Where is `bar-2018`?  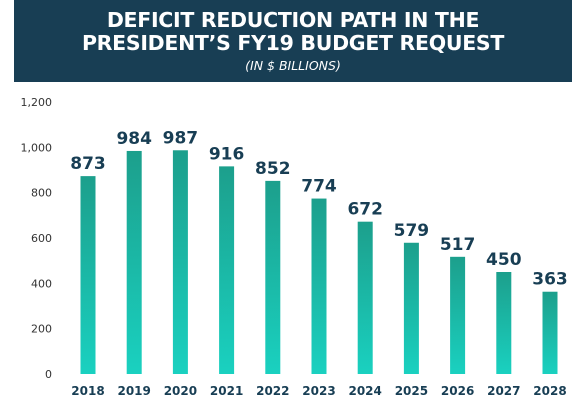
bar-2018 is located at coordinates (88, 275).